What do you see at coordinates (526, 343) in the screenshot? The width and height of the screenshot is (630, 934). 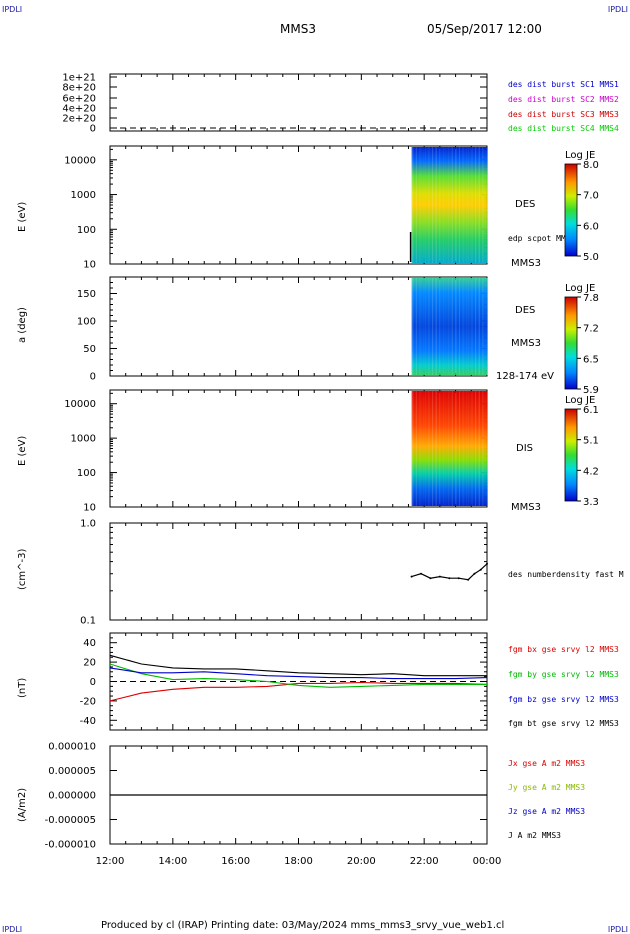 I see `panel3-sc-label: MMS3` at bounding box center [526, 343].